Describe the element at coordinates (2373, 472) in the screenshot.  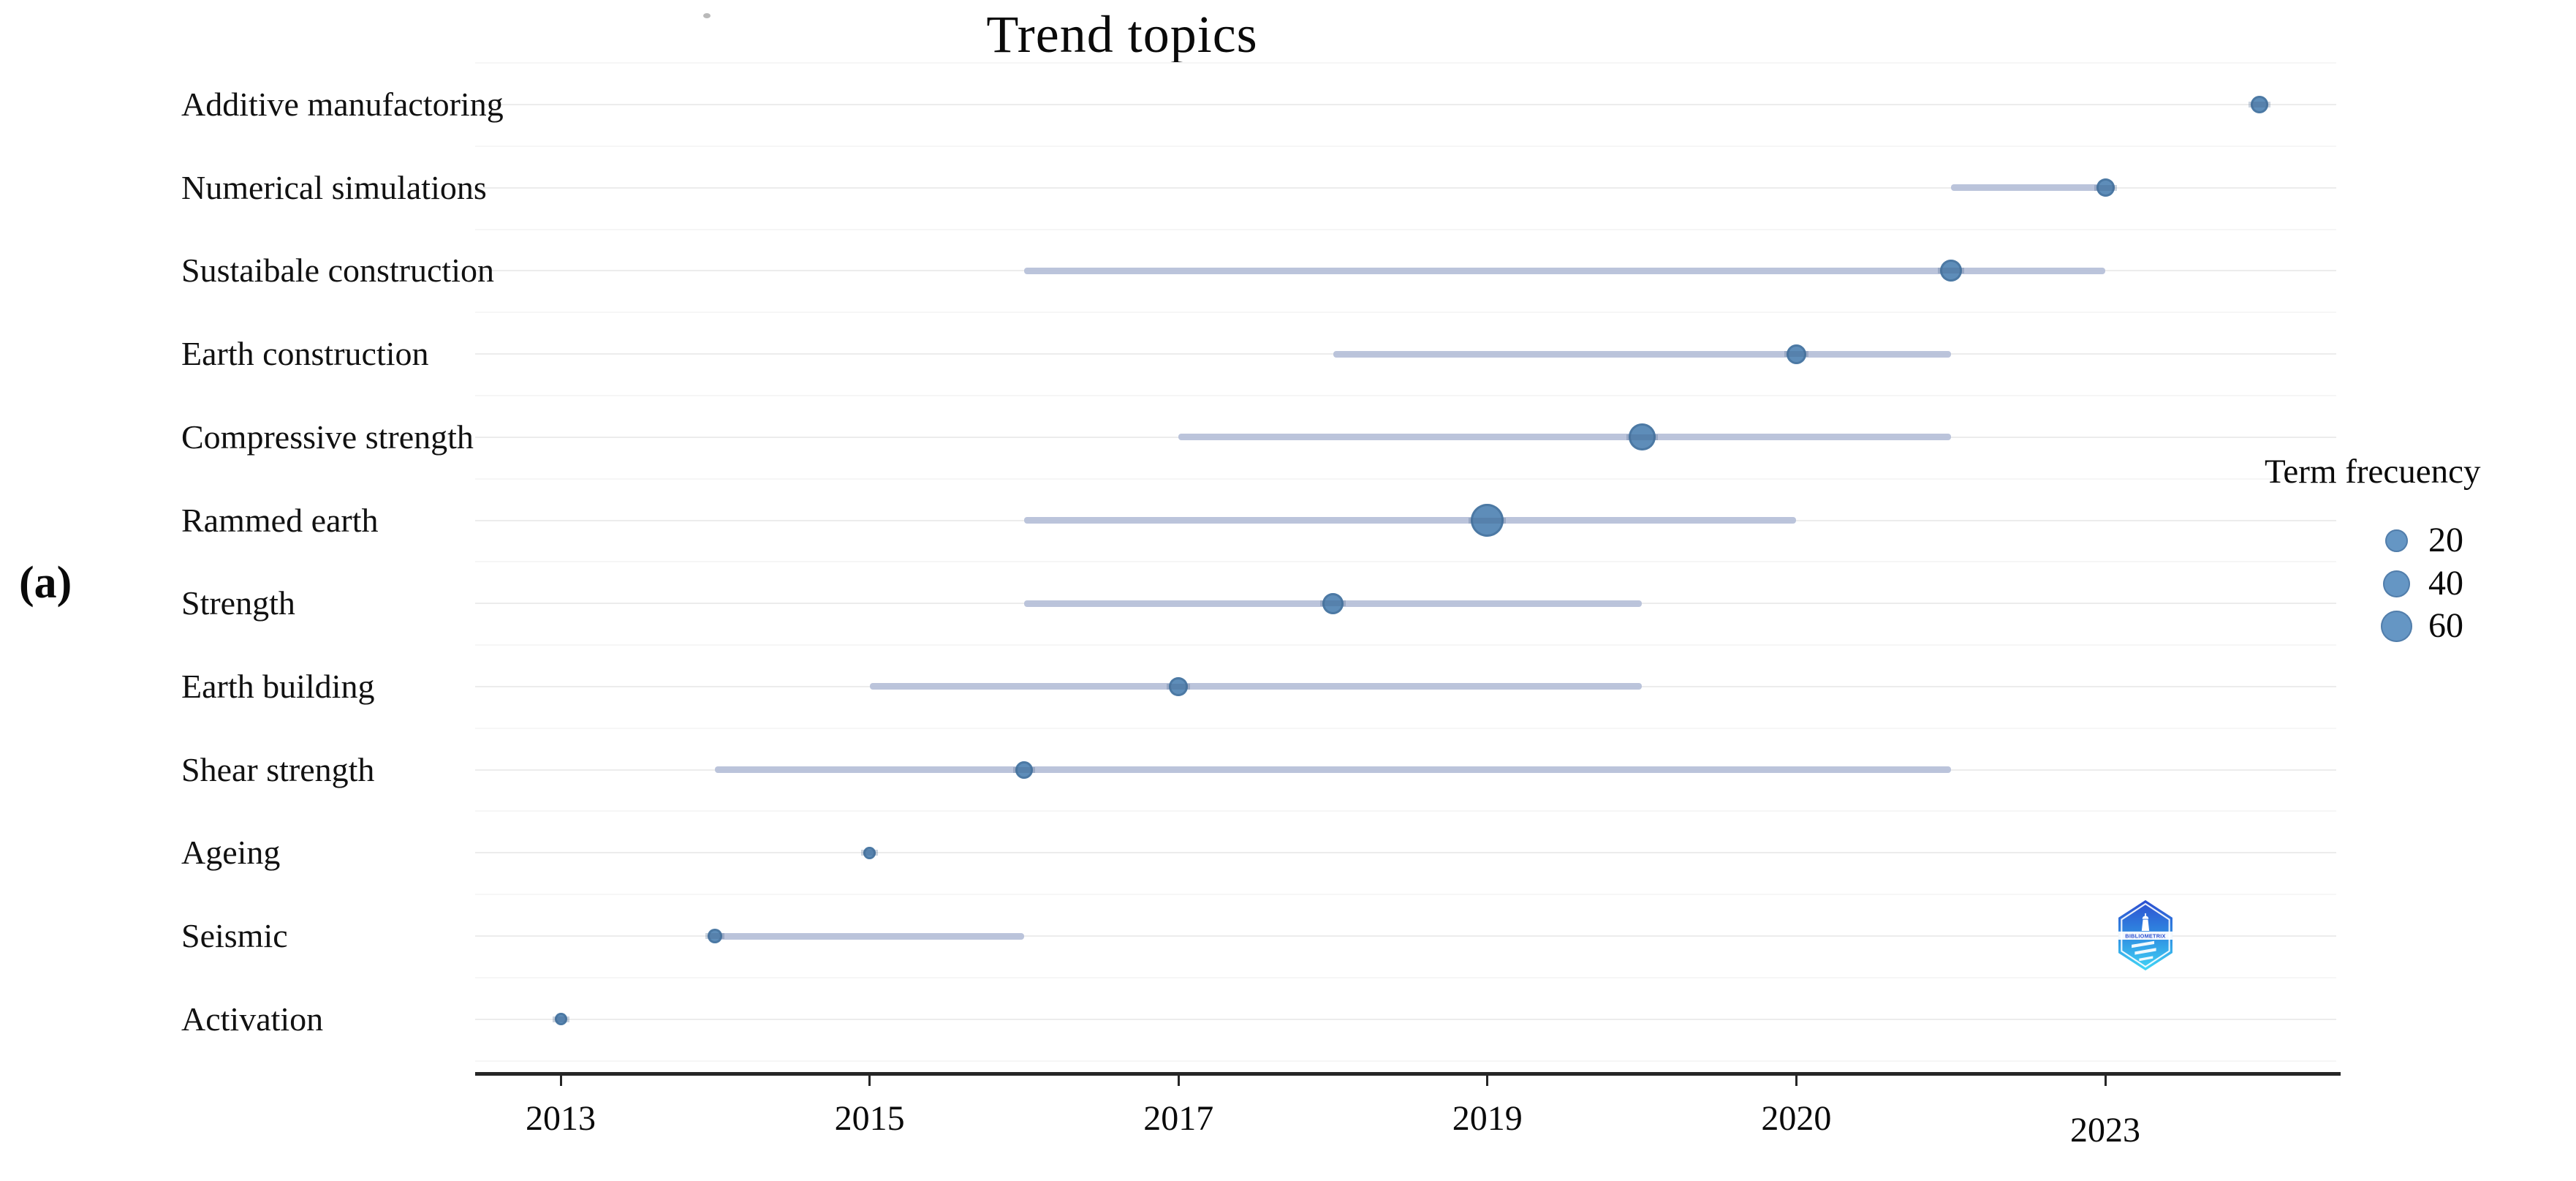
I see `legend-title: Term frecuency` at that location.